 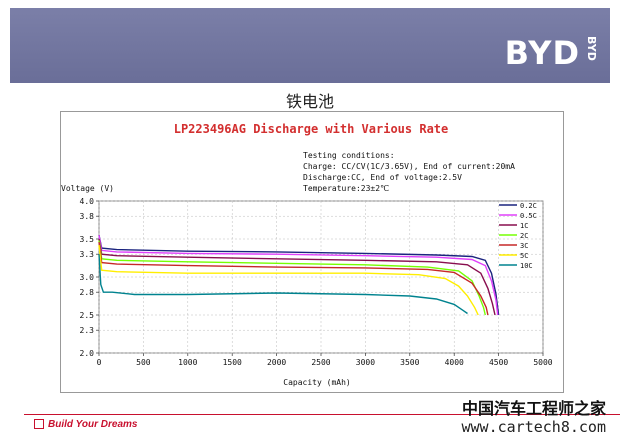 I want to click on legend-label: 5C, so click(x=524, y=256).